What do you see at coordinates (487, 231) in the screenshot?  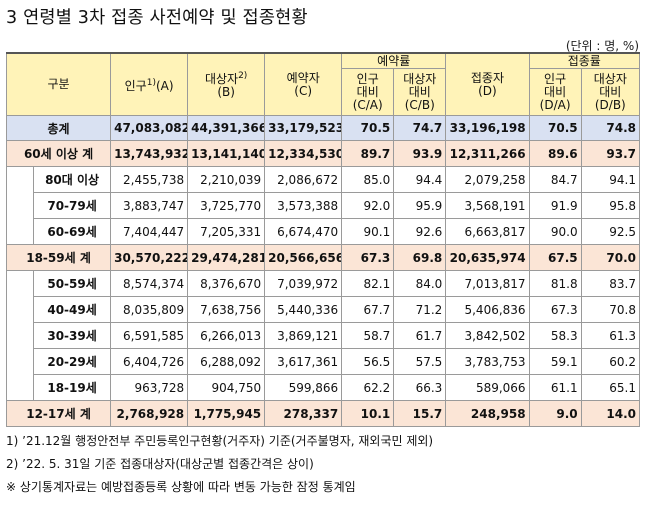 I see `cell-vaccinated: 6,663,817` at bounding box center [487, 231].